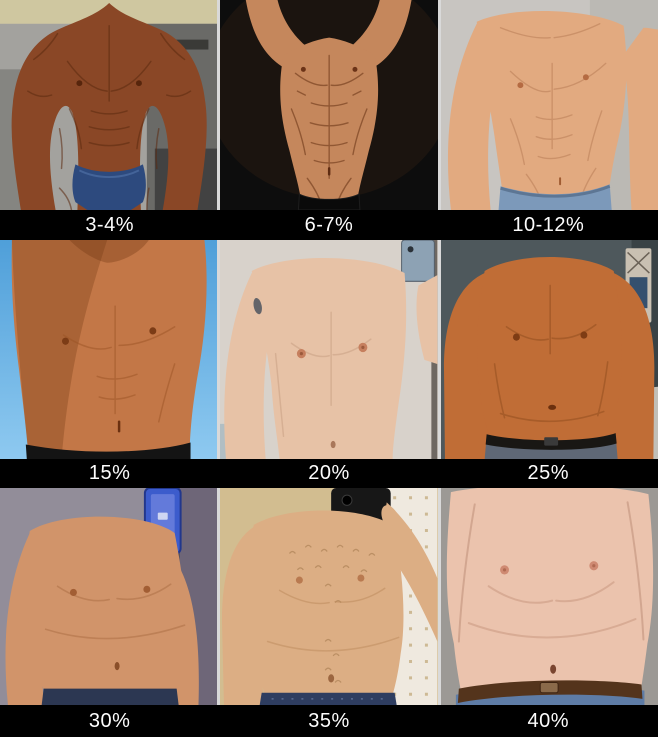  I want to click on label-6-7pct: 6-7%, so click(329, 224).